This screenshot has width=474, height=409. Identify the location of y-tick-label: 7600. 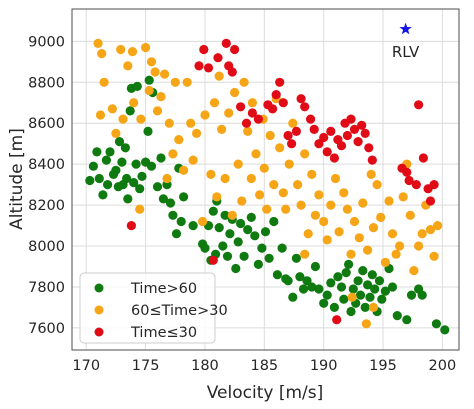
(46, 329).